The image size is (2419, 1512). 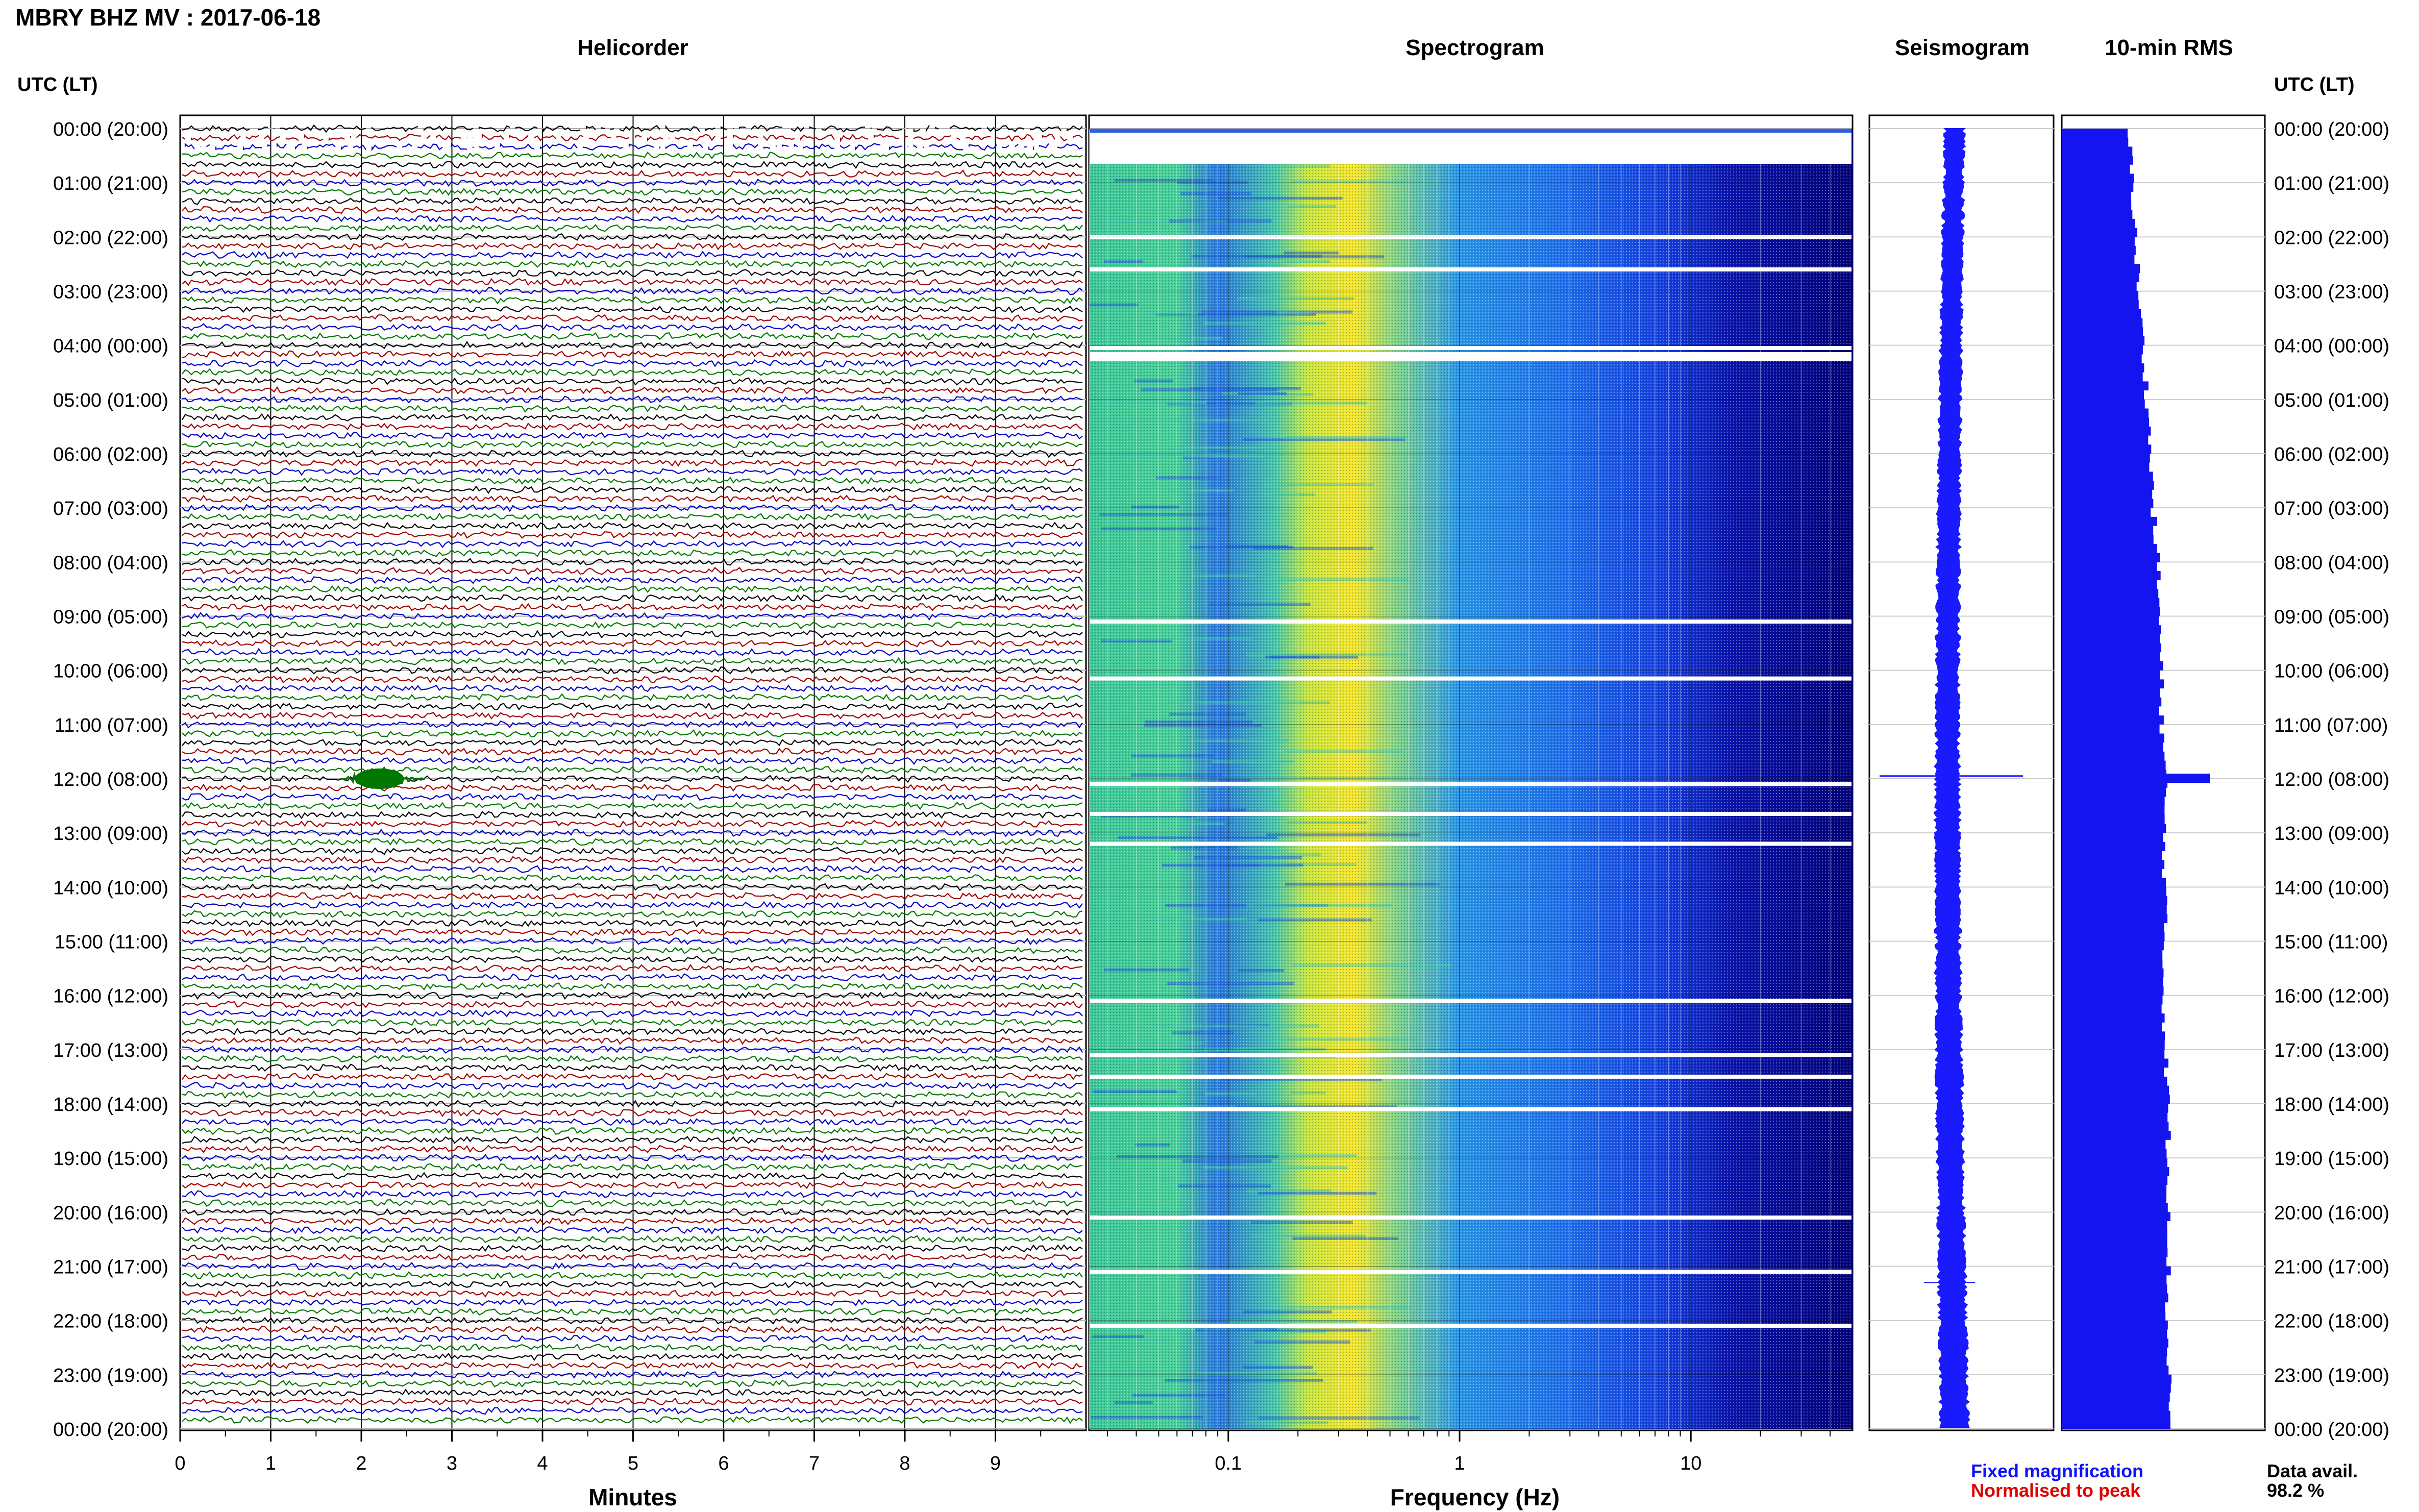 What do you see at coordinates (2331, 129) in the screenshot?
I see `time-label-right: 00:00 (20:00)` at bounding box center [2331, 129].